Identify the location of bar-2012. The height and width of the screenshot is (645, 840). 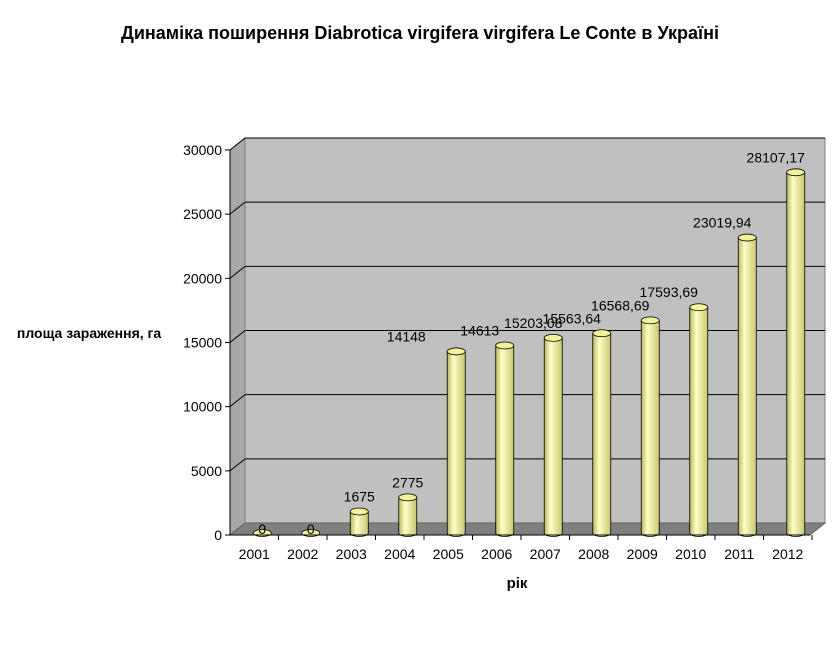
(796, 352).